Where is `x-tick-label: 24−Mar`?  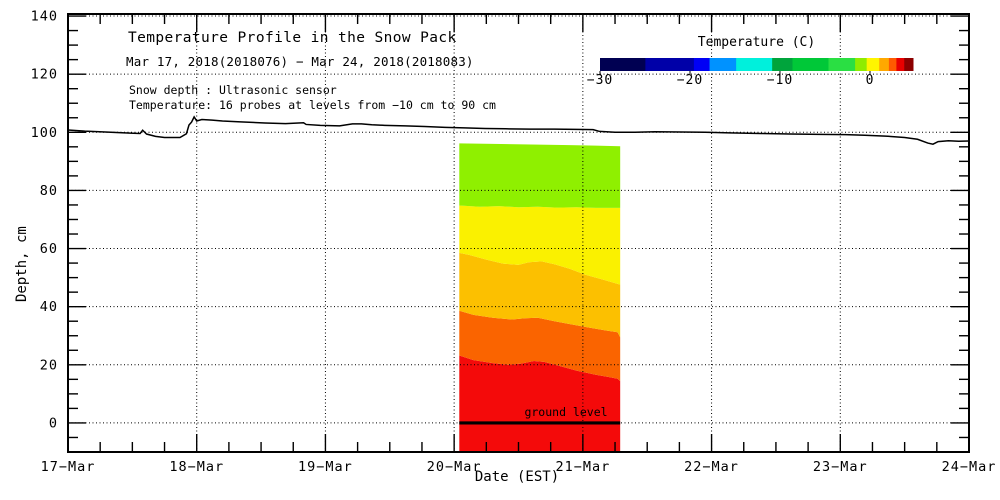 x-tick-label: 24−Mar is located at coordinates (969, 467).